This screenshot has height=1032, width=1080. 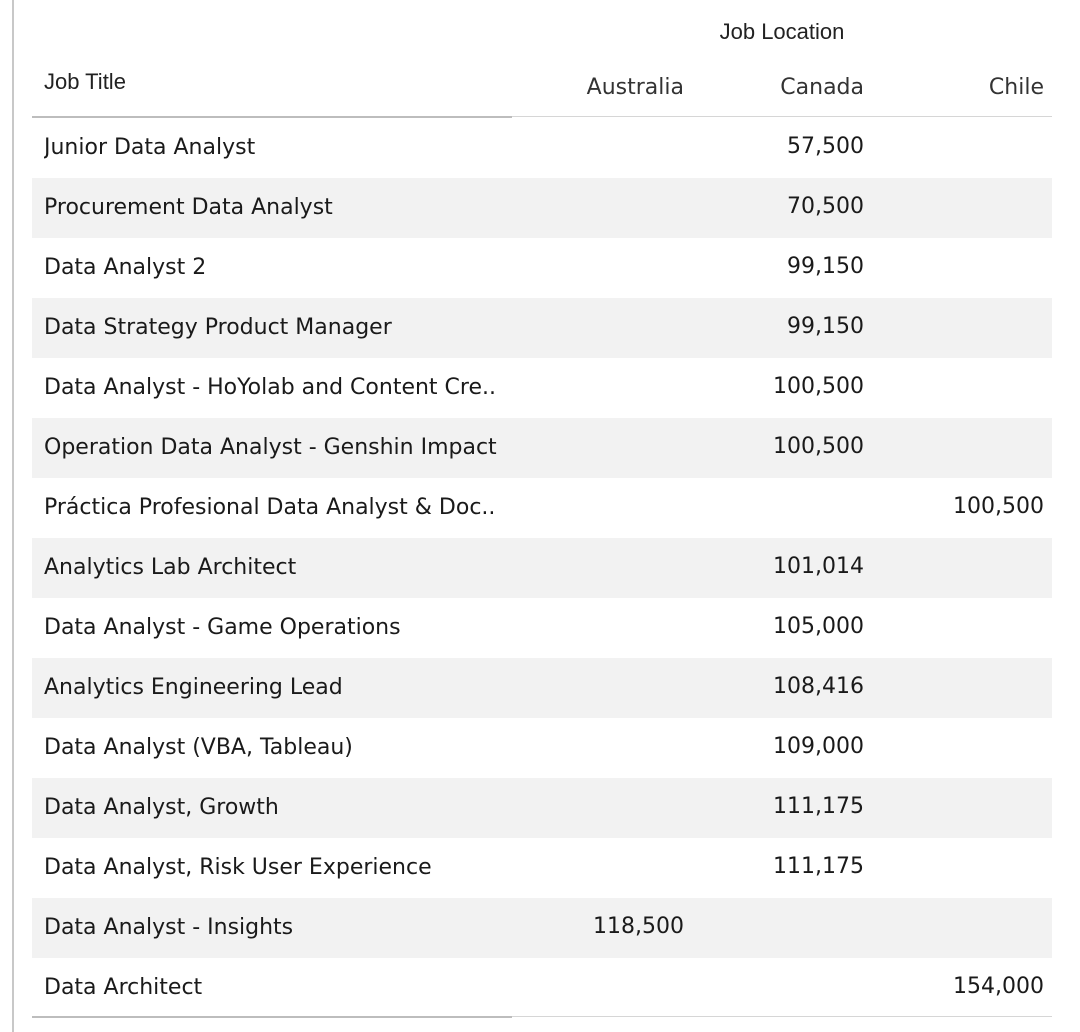 I want to click on job-title-cell: Junior Data Analyst, so click(x=150, y=147).